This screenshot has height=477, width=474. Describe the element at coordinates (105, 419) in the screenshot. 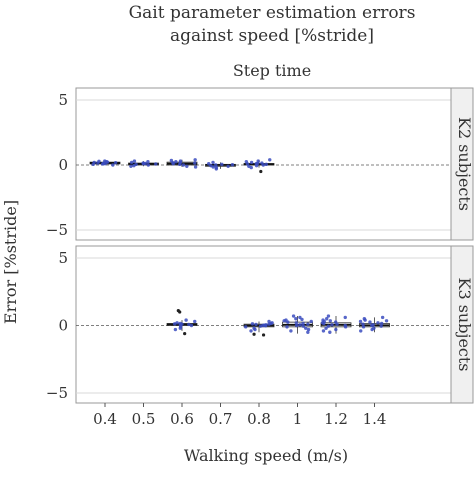

I see `x-tick-label: 0.4` at that location.